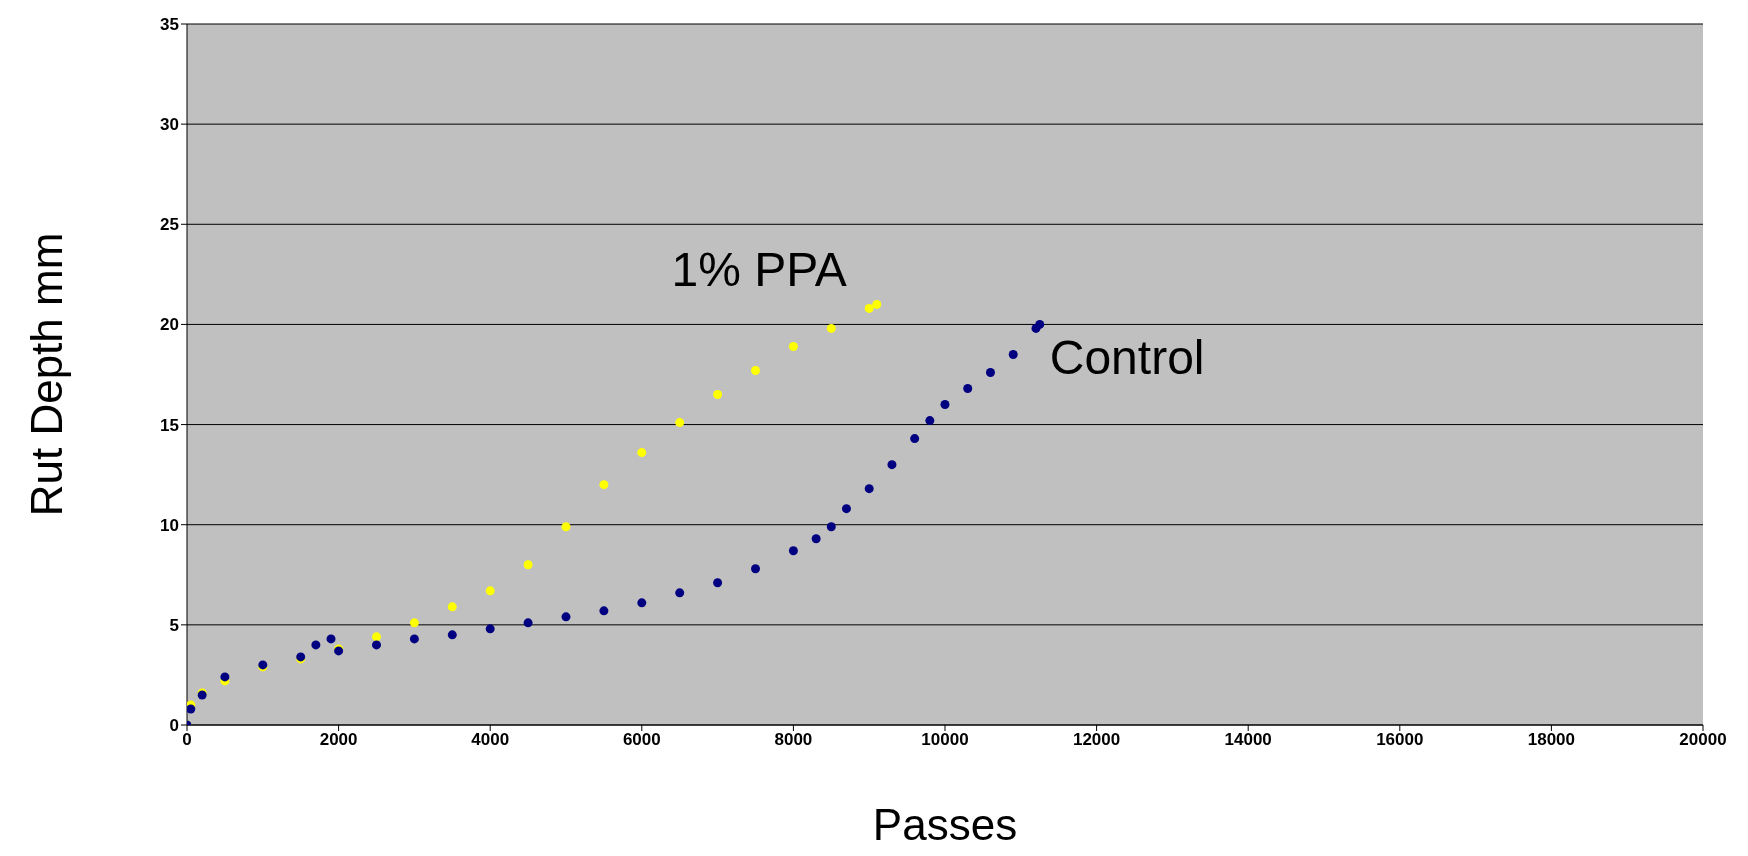 The height and width of the screenshot is (856, 1748). Describe the element at coordinates (759, 270) in the screenshot. I see `series-label: 1% PPA` at that location.